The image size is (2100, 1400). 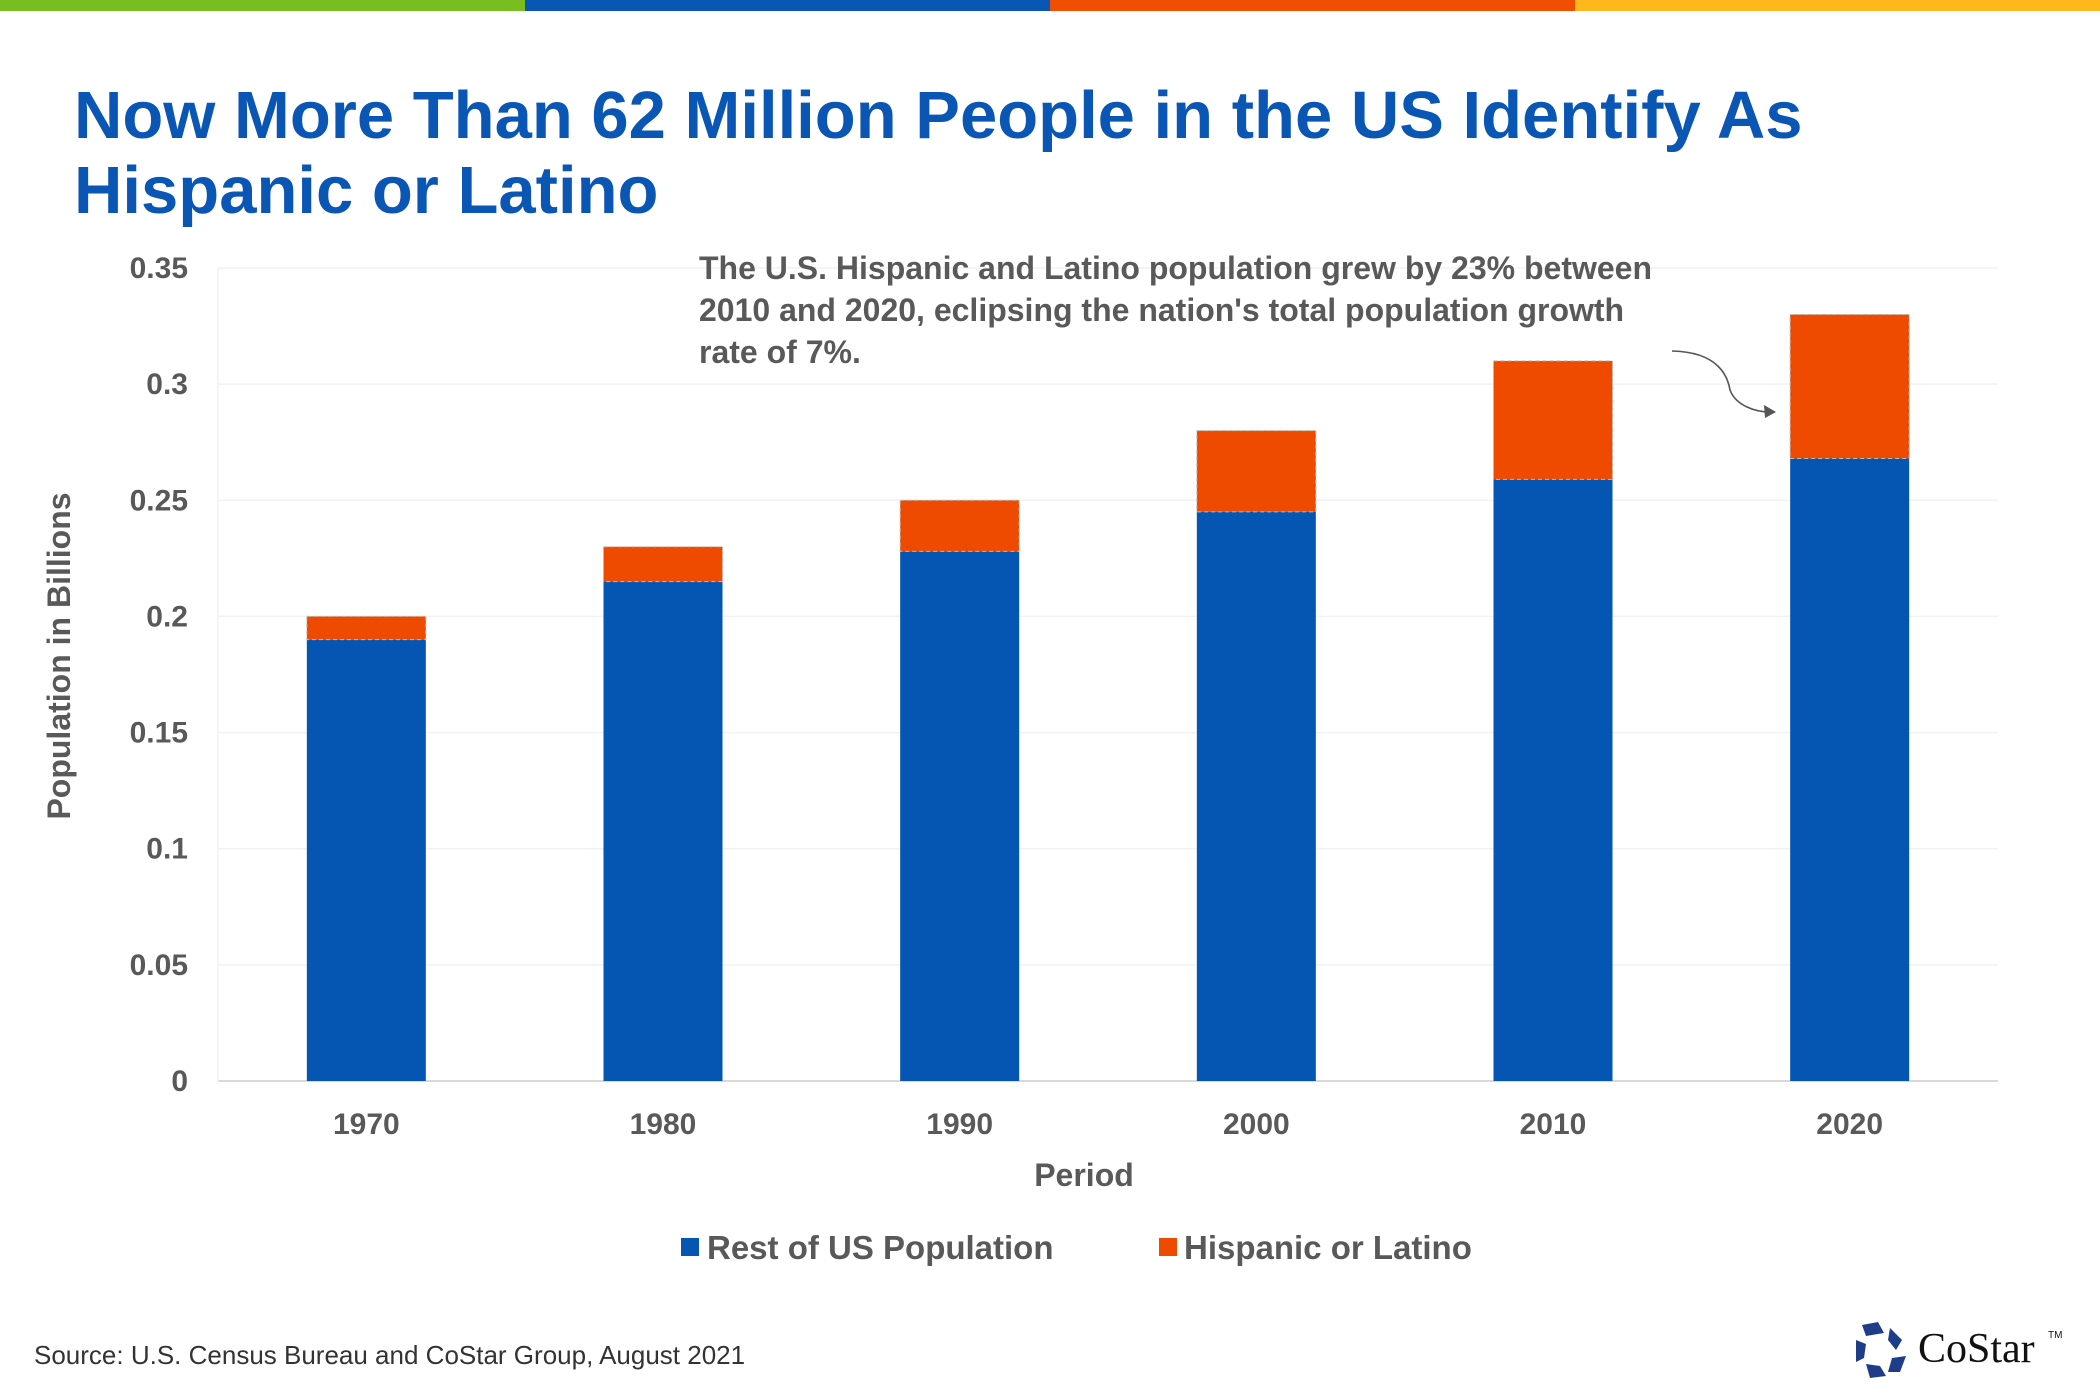 I want to click on top-stripe-orange, so click(x=1312, y=5).